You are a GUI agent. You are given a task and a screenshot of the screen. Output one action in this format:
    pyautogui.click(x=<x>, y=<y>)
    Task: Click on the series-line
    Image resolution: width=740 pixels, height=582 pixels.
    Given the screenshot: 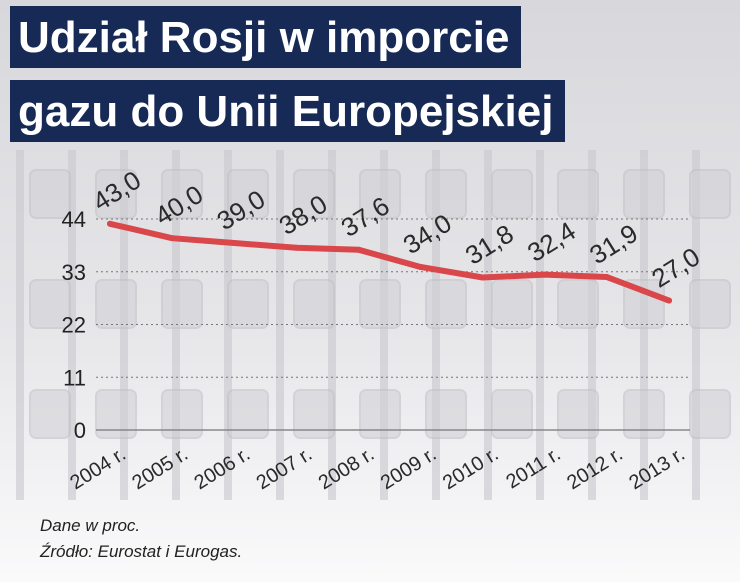 What is the action you would take?
    pyautogui.click(x=389, y=262)
    